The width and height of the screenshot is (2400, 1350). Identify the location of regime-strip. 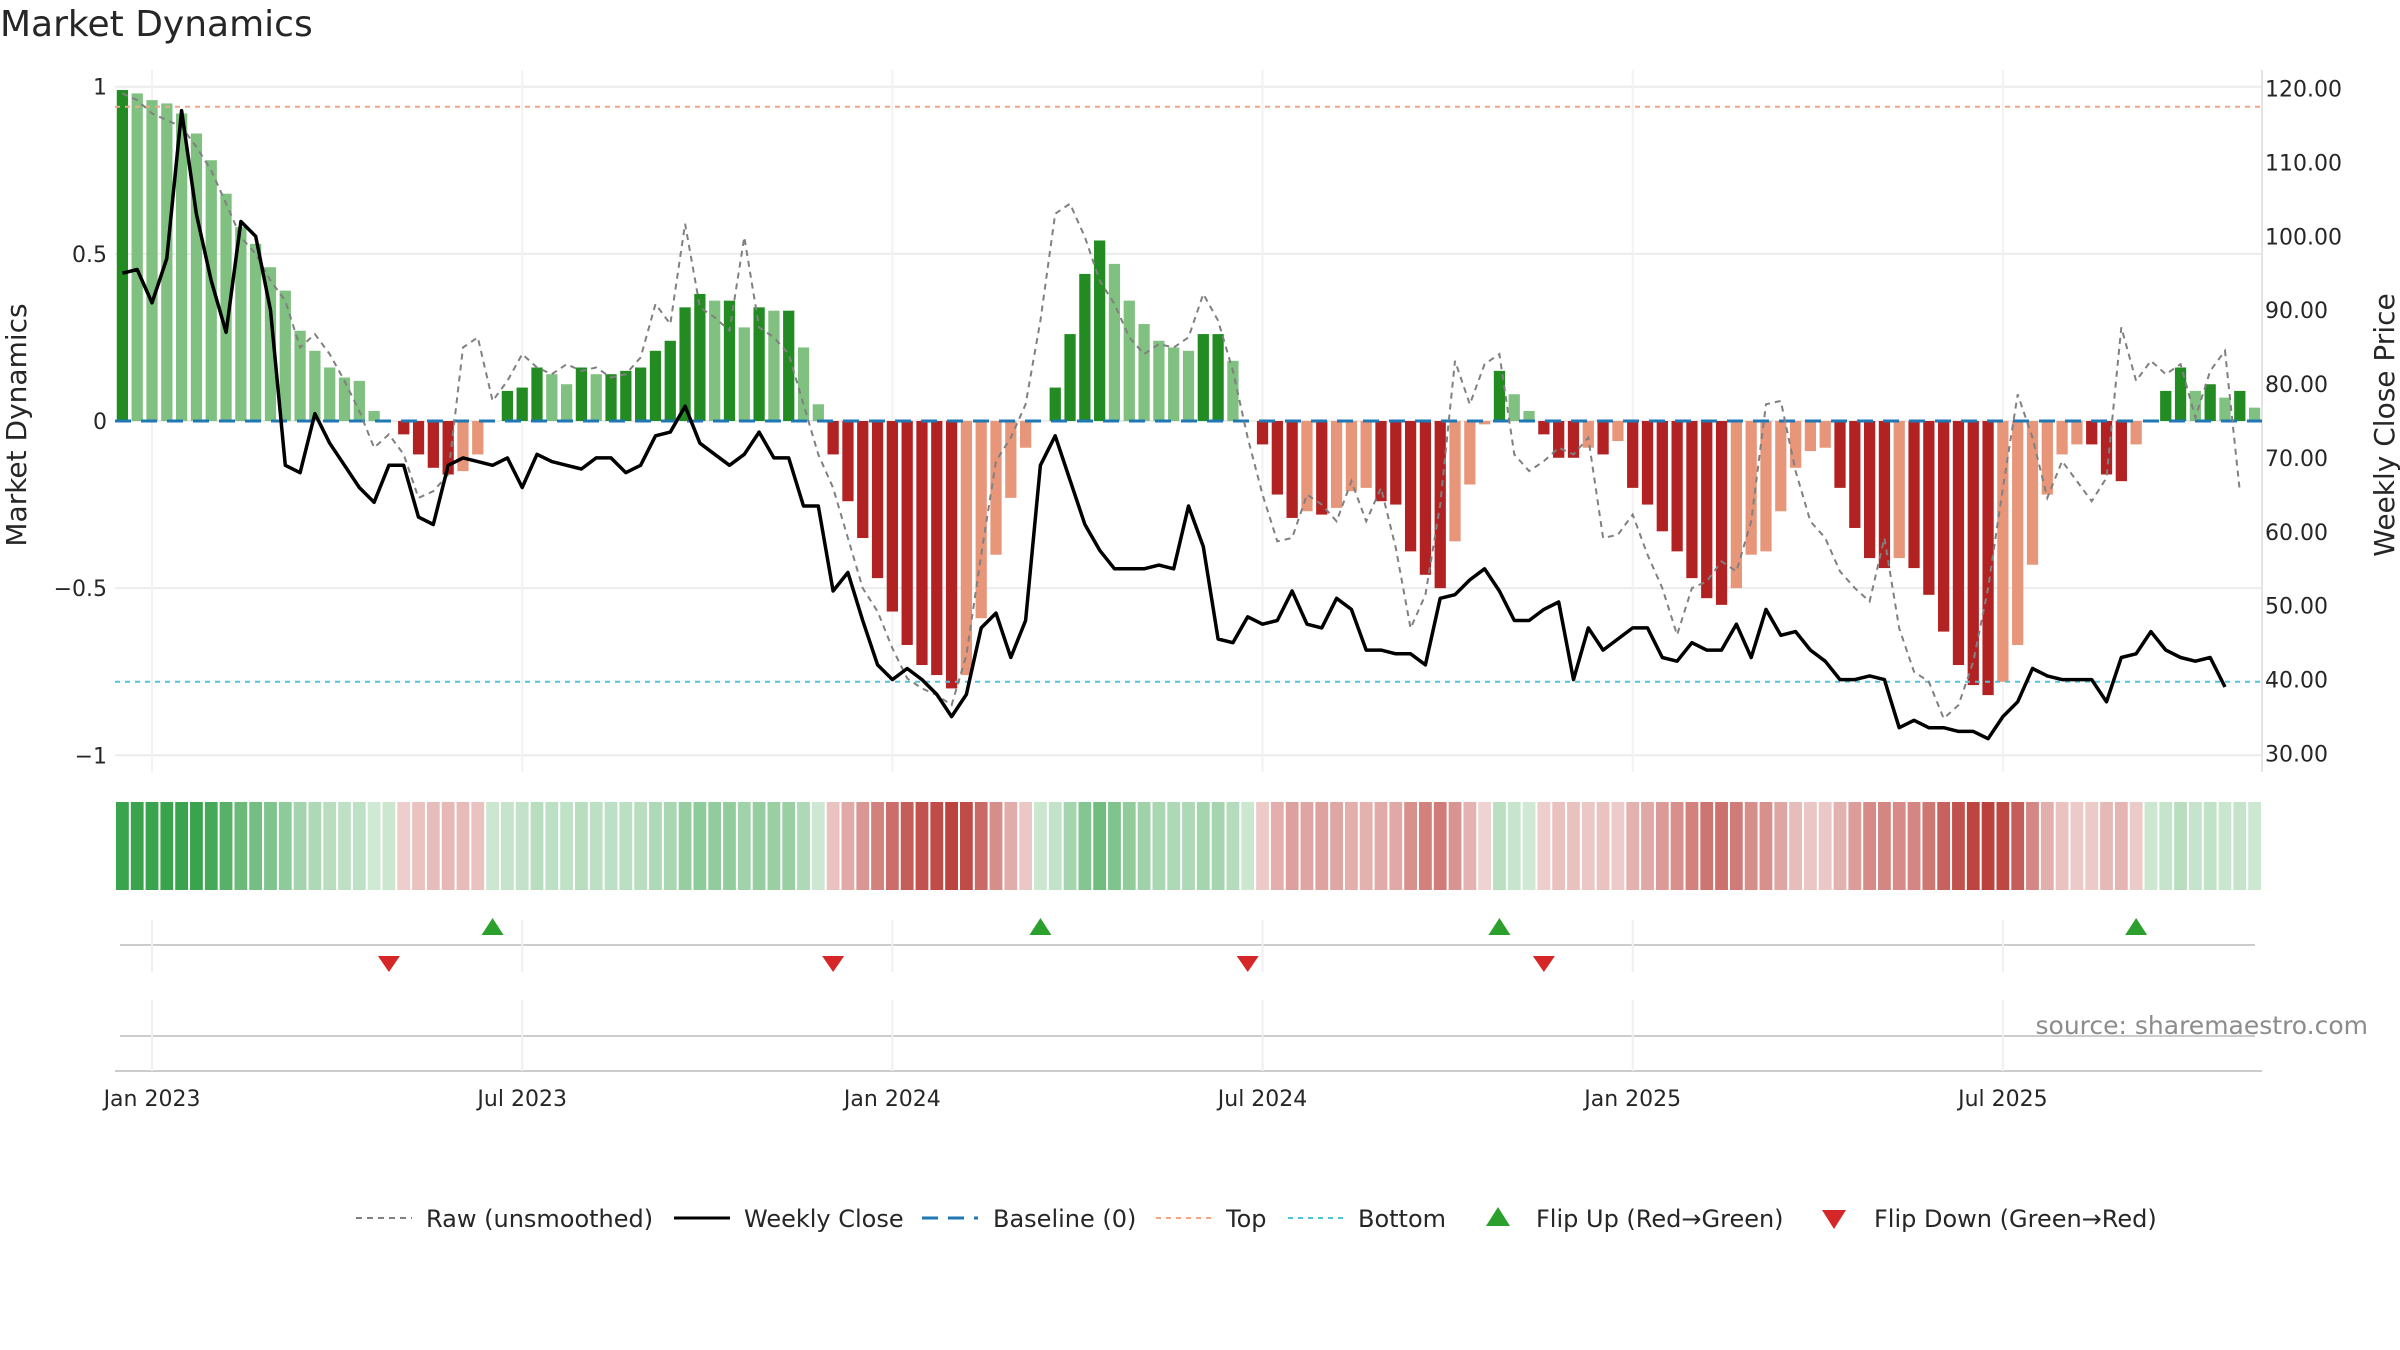
(1188, 846).